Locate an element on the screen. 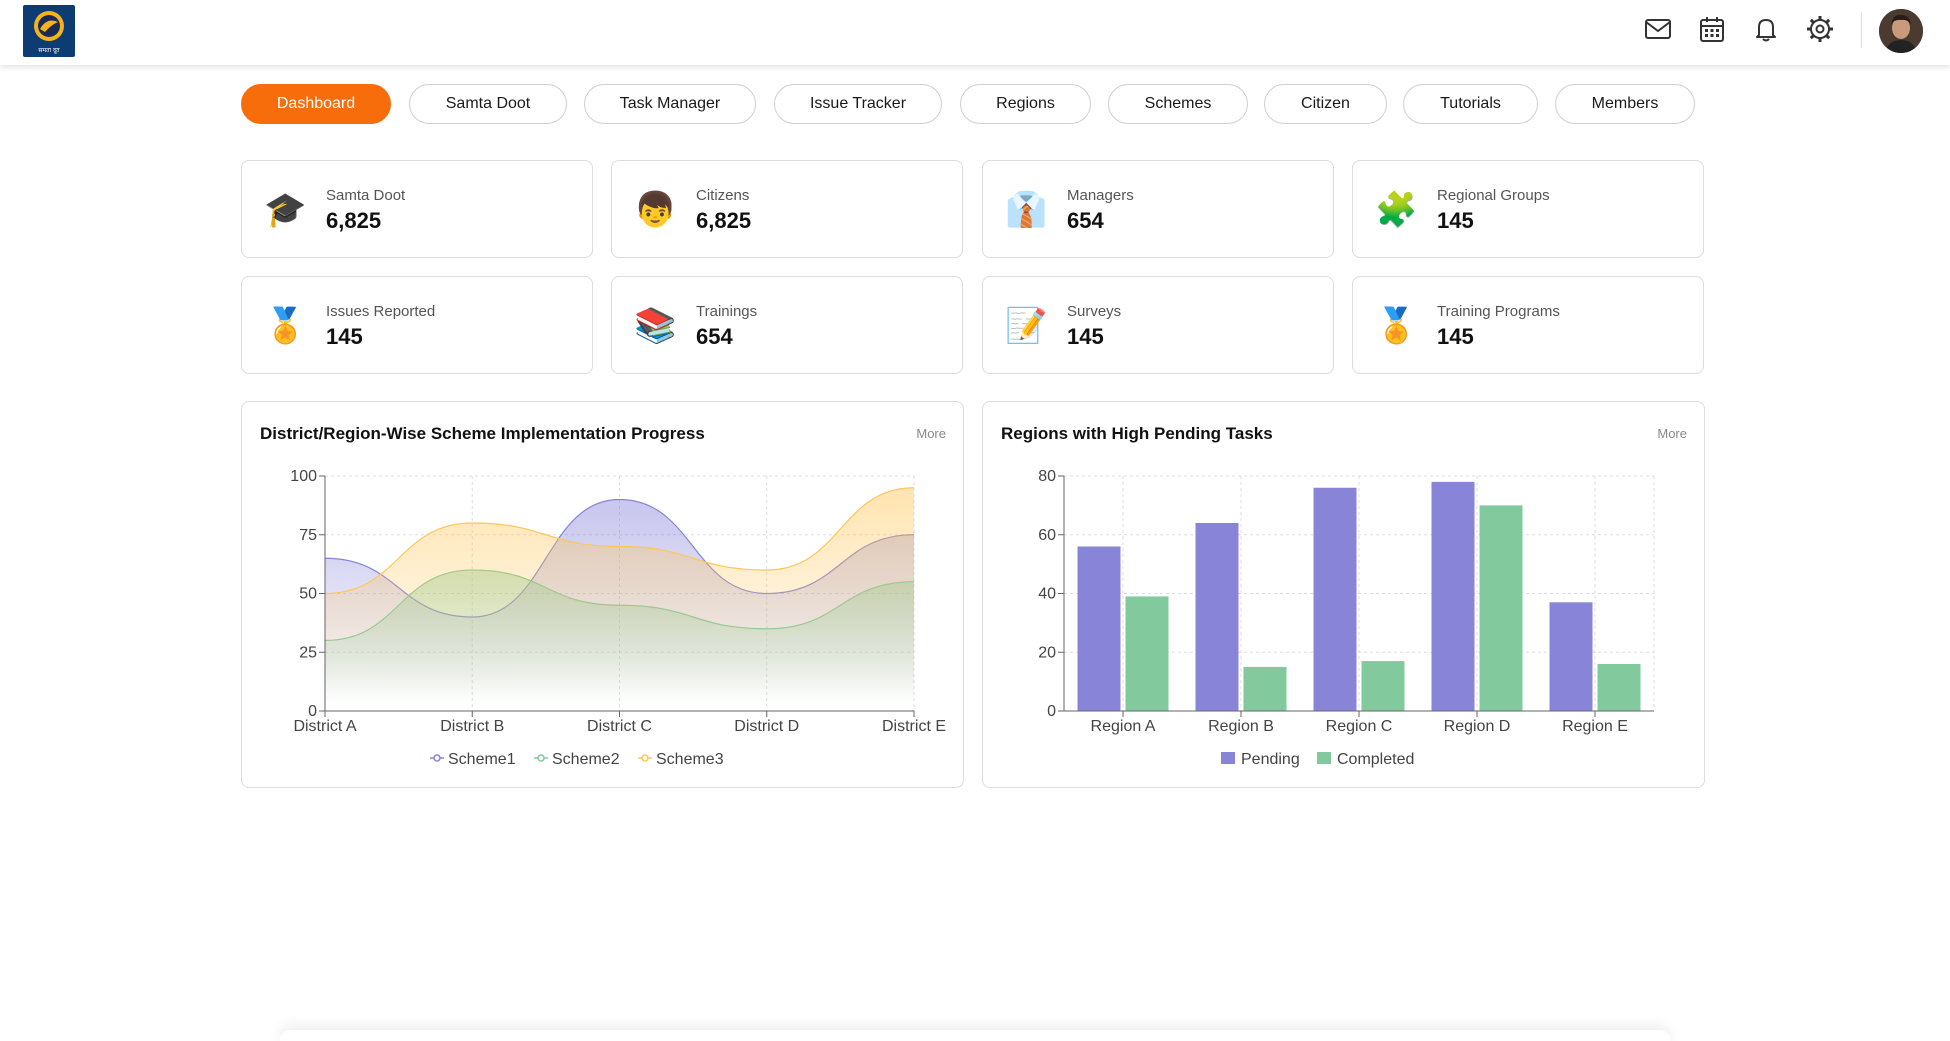 The height and width of the screenshot is (1041, 1950). x-tick-label: District A is located at coordinates (324, 726).